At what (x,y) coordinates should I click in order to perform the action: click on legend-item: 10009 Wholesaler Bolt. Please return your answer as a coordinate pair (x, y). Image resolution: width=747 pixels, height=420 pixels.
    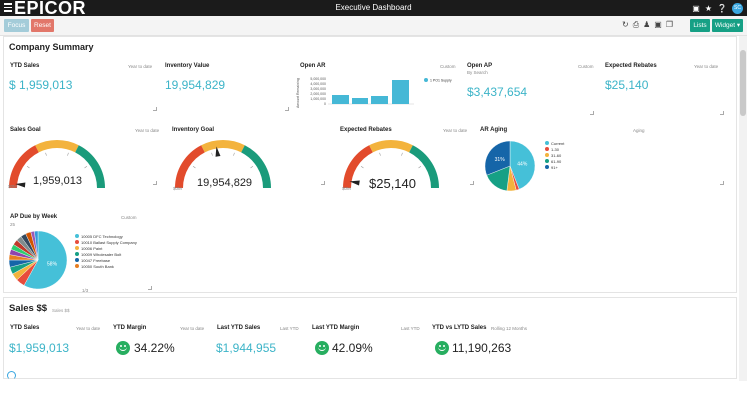
    Looking at the image, I should click on (106, 254).